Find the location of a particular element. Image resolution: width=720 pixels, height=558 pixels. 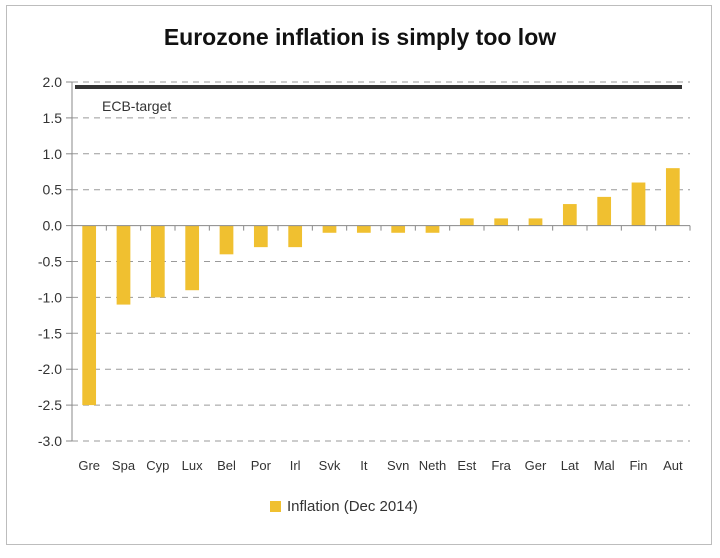

x-tick-label: Svk is located at coordinates (330, 465).